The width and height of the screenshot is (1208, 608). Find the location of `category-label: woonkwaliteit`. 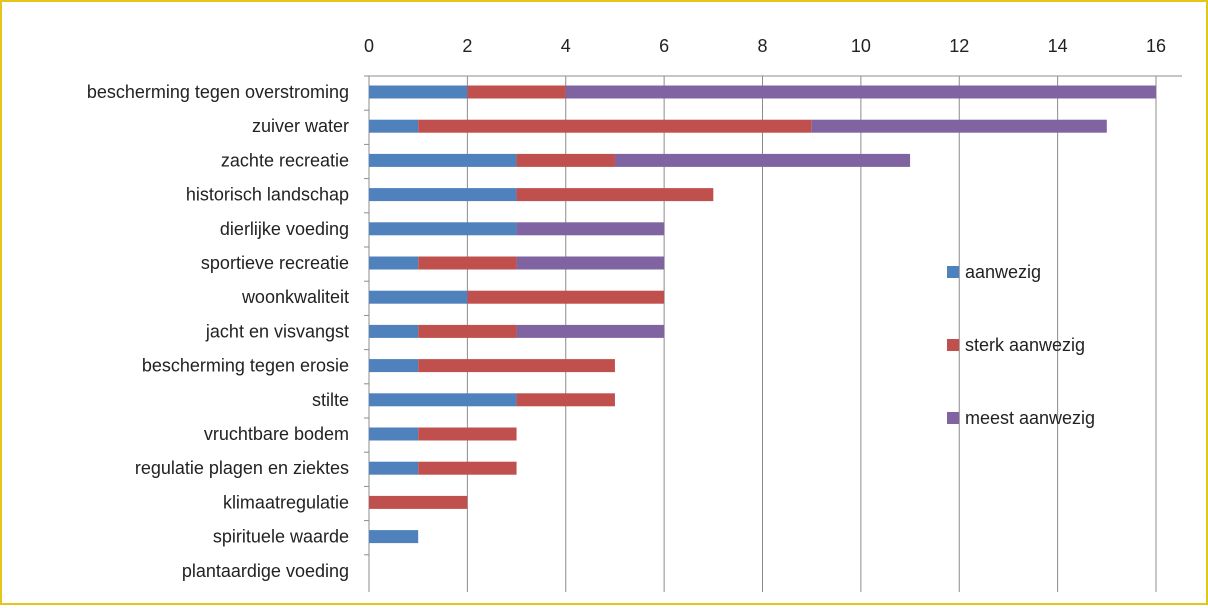

category-label: woonkwaliteit is located at coordinates (295, 297).